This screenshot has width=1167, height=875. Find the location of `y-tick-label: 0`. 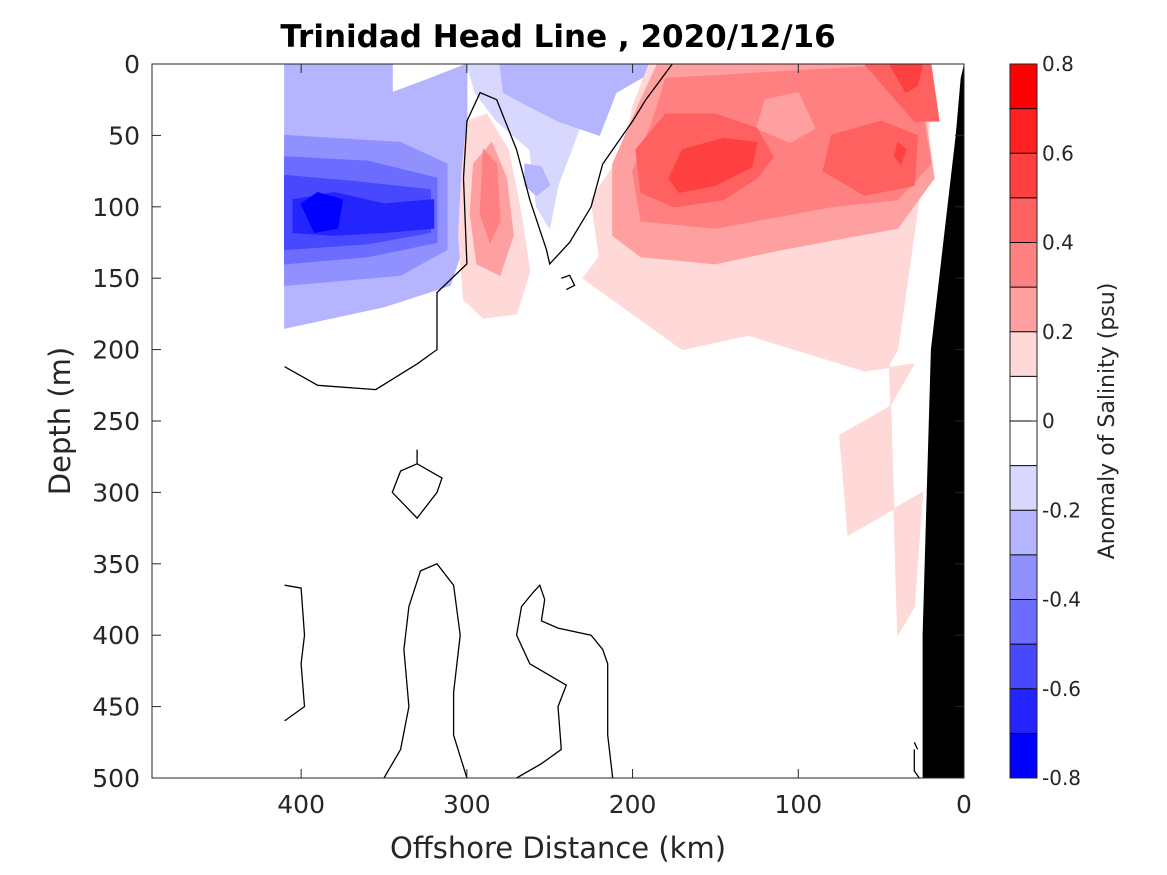

y-tick-label: 0 is located at coordinates (132, 64).